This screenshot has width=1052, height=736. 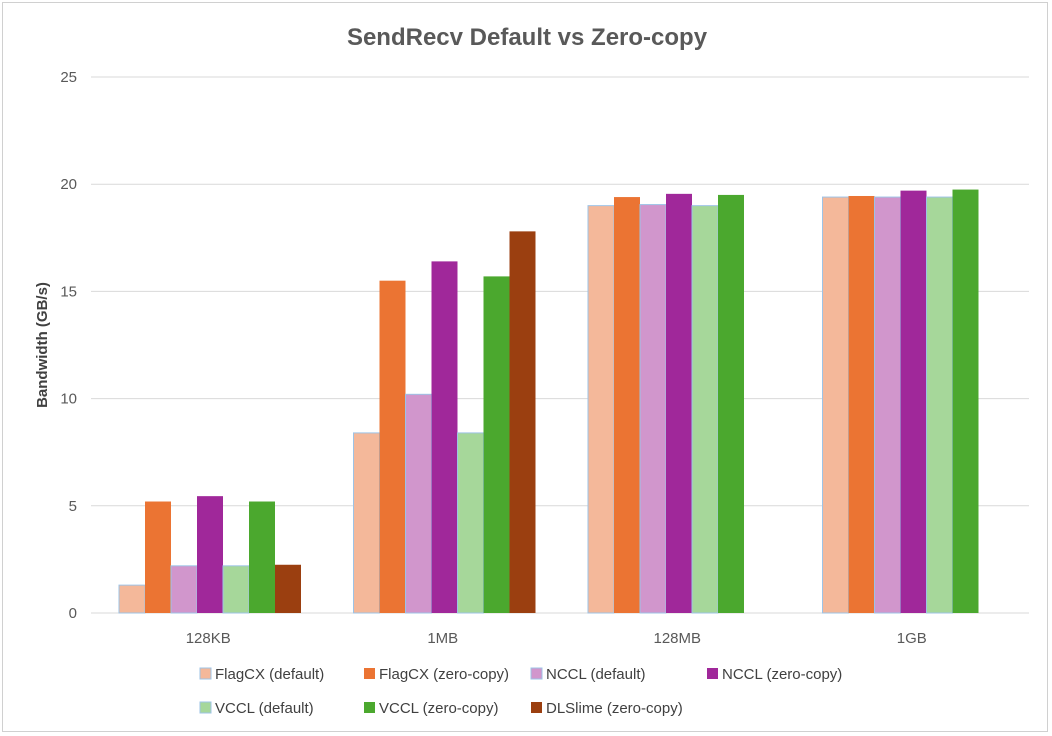 I want to click on bar-128KB-dlslime-zero-copy-, so click(x=288, y=588).